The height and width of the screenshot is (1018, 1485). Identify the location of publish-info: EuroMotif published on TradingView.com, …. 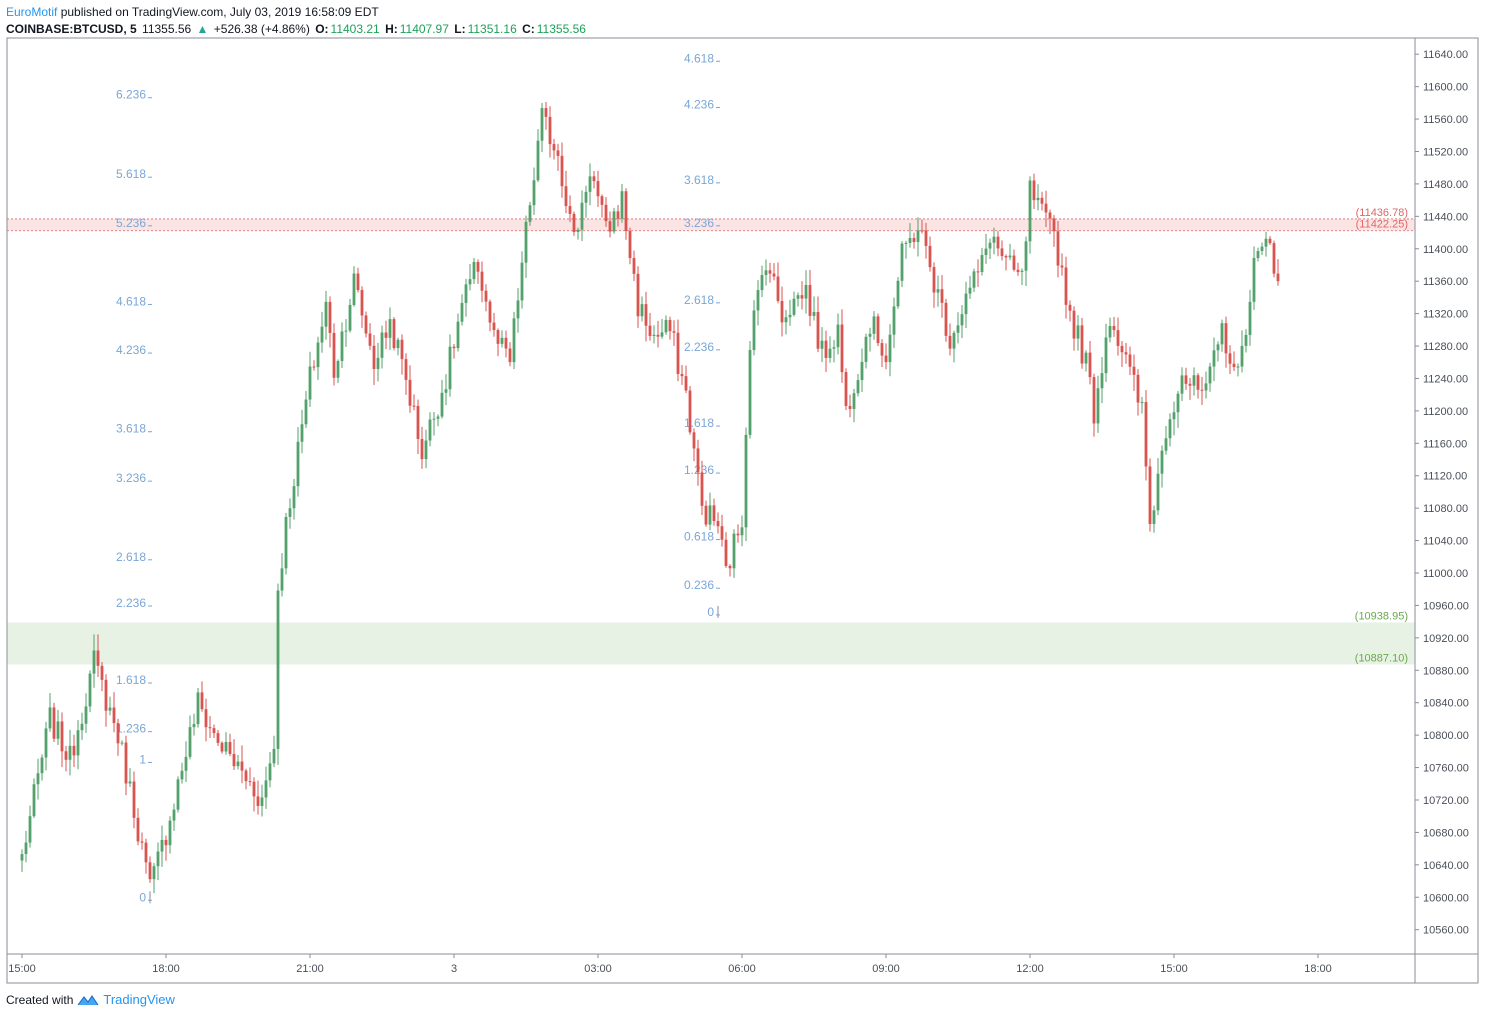
(192, 12).